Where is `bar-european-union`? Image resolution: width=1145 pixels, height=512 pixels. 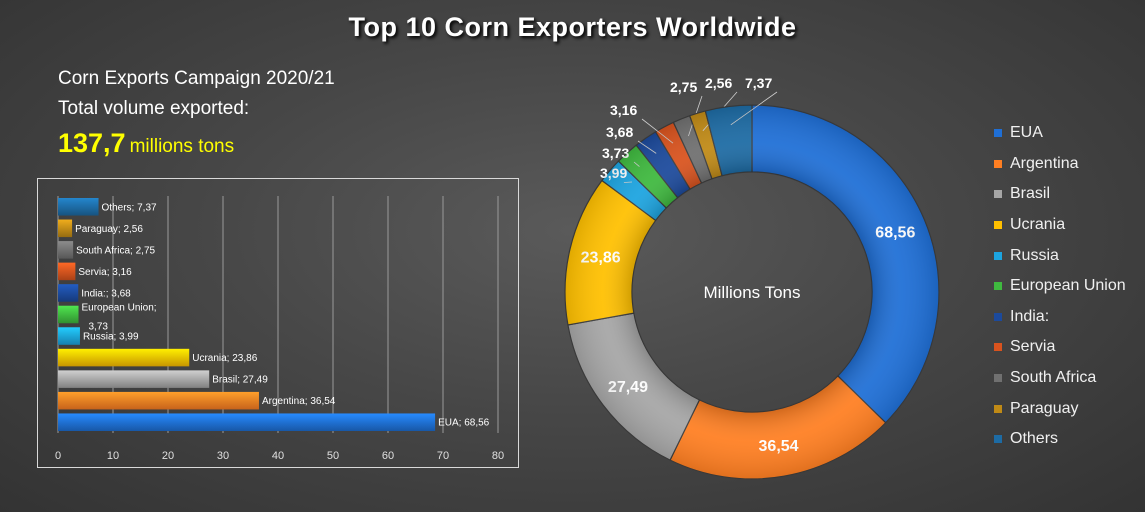
bar-european-union is located at coordinates (68, 314).